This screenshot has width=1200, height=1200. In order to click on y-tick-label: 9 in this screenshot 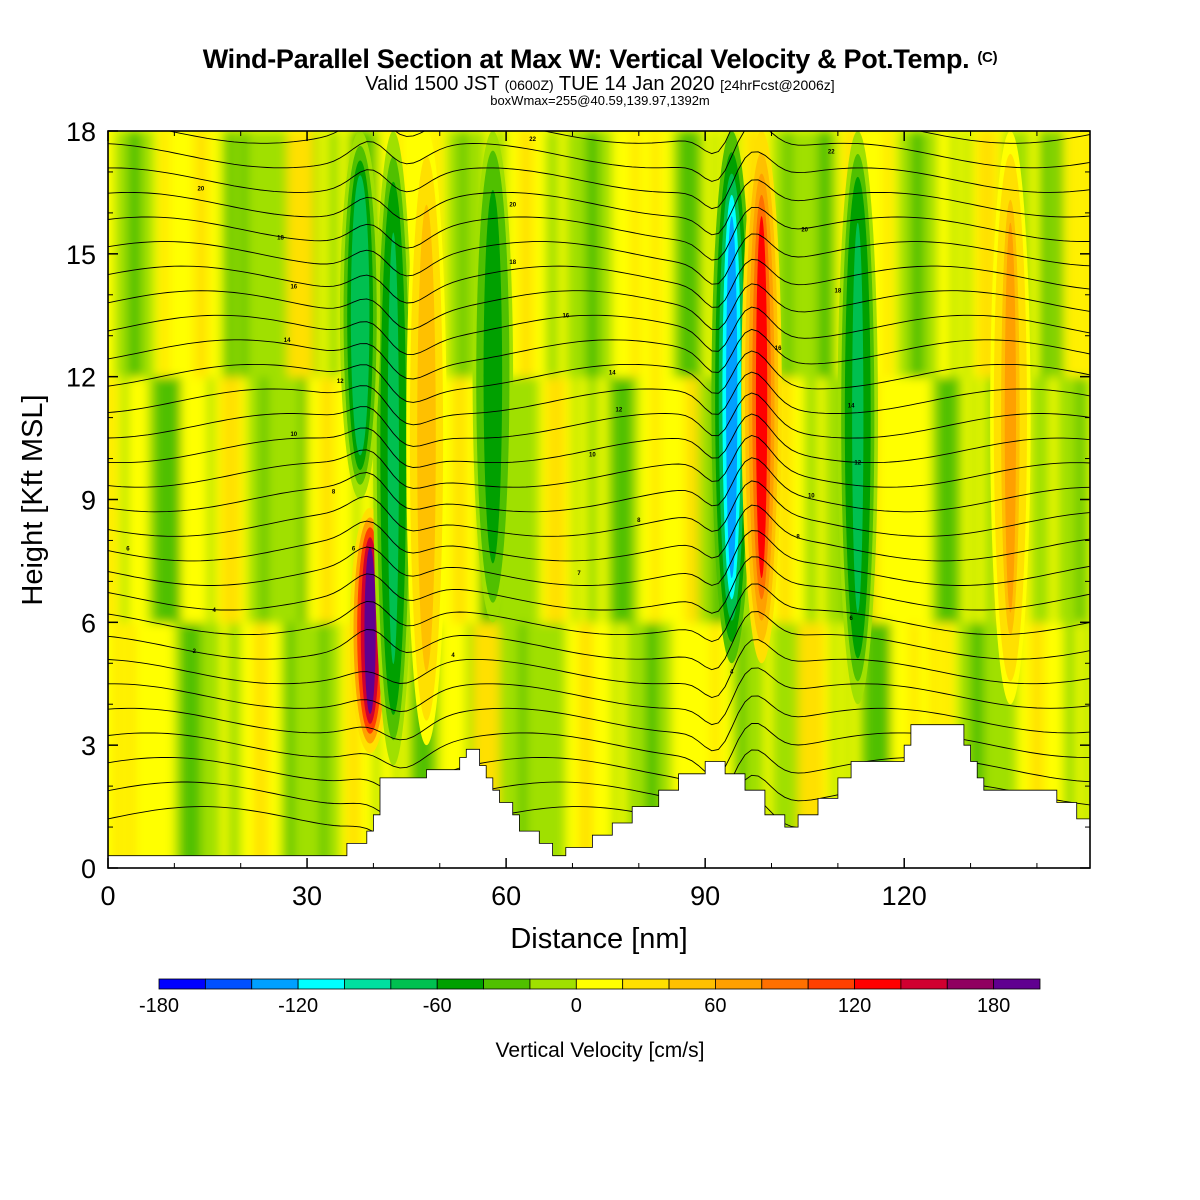, I will do `click(88, 501)`.